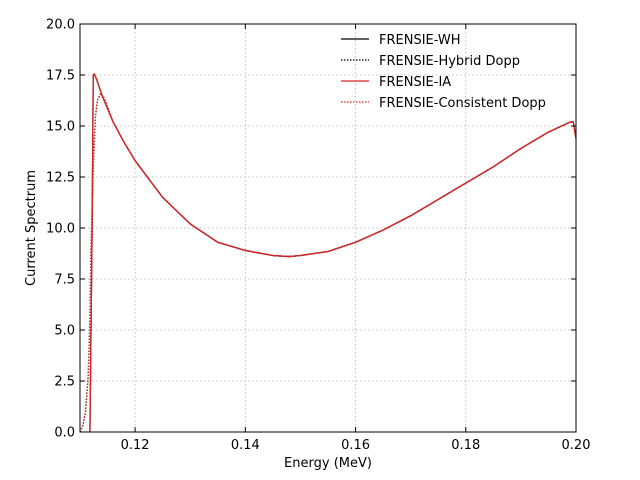  I want to click on y-tick-label: 12.5, so click(60, 178).